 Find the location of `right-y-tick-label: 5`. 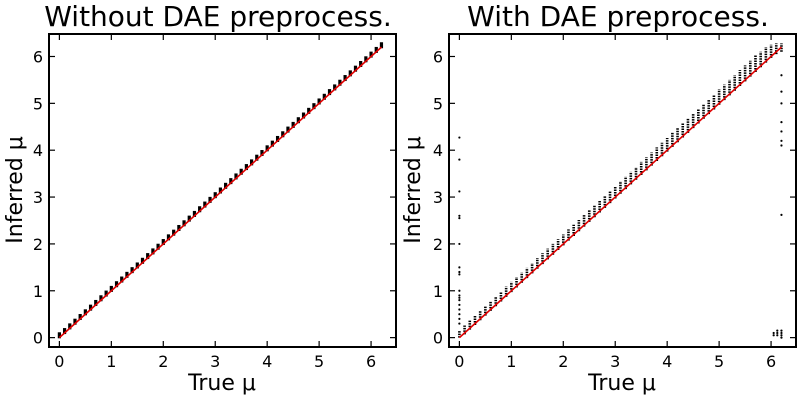

right-y-tick-label: 5 is located at coordinates (438, 103).